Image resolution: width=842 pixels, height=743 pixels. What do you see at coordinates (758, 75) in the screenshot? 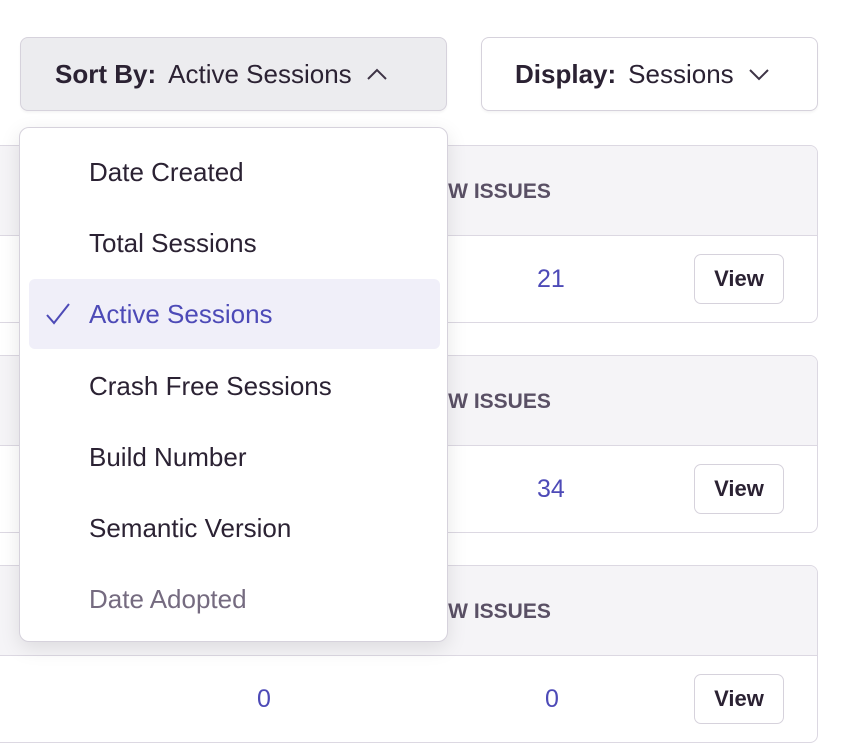
I see `chevron-down-icon` at bounding box center [758, 75].